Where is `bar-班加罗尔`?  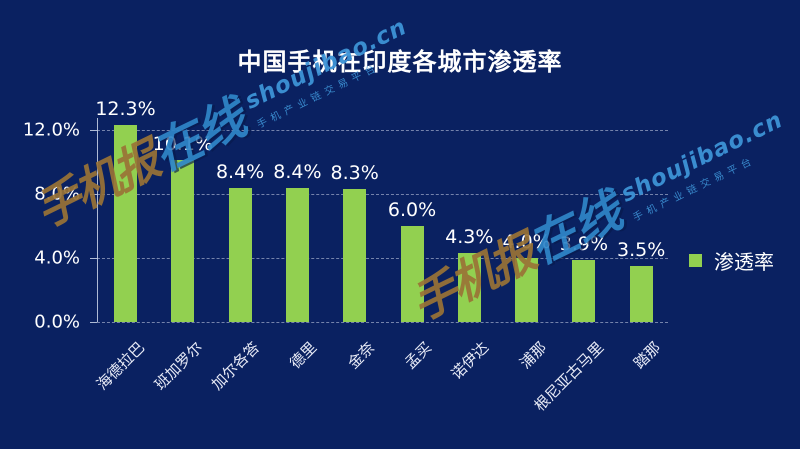
bar-班加罗尔 is located at coordinates (183, 241).